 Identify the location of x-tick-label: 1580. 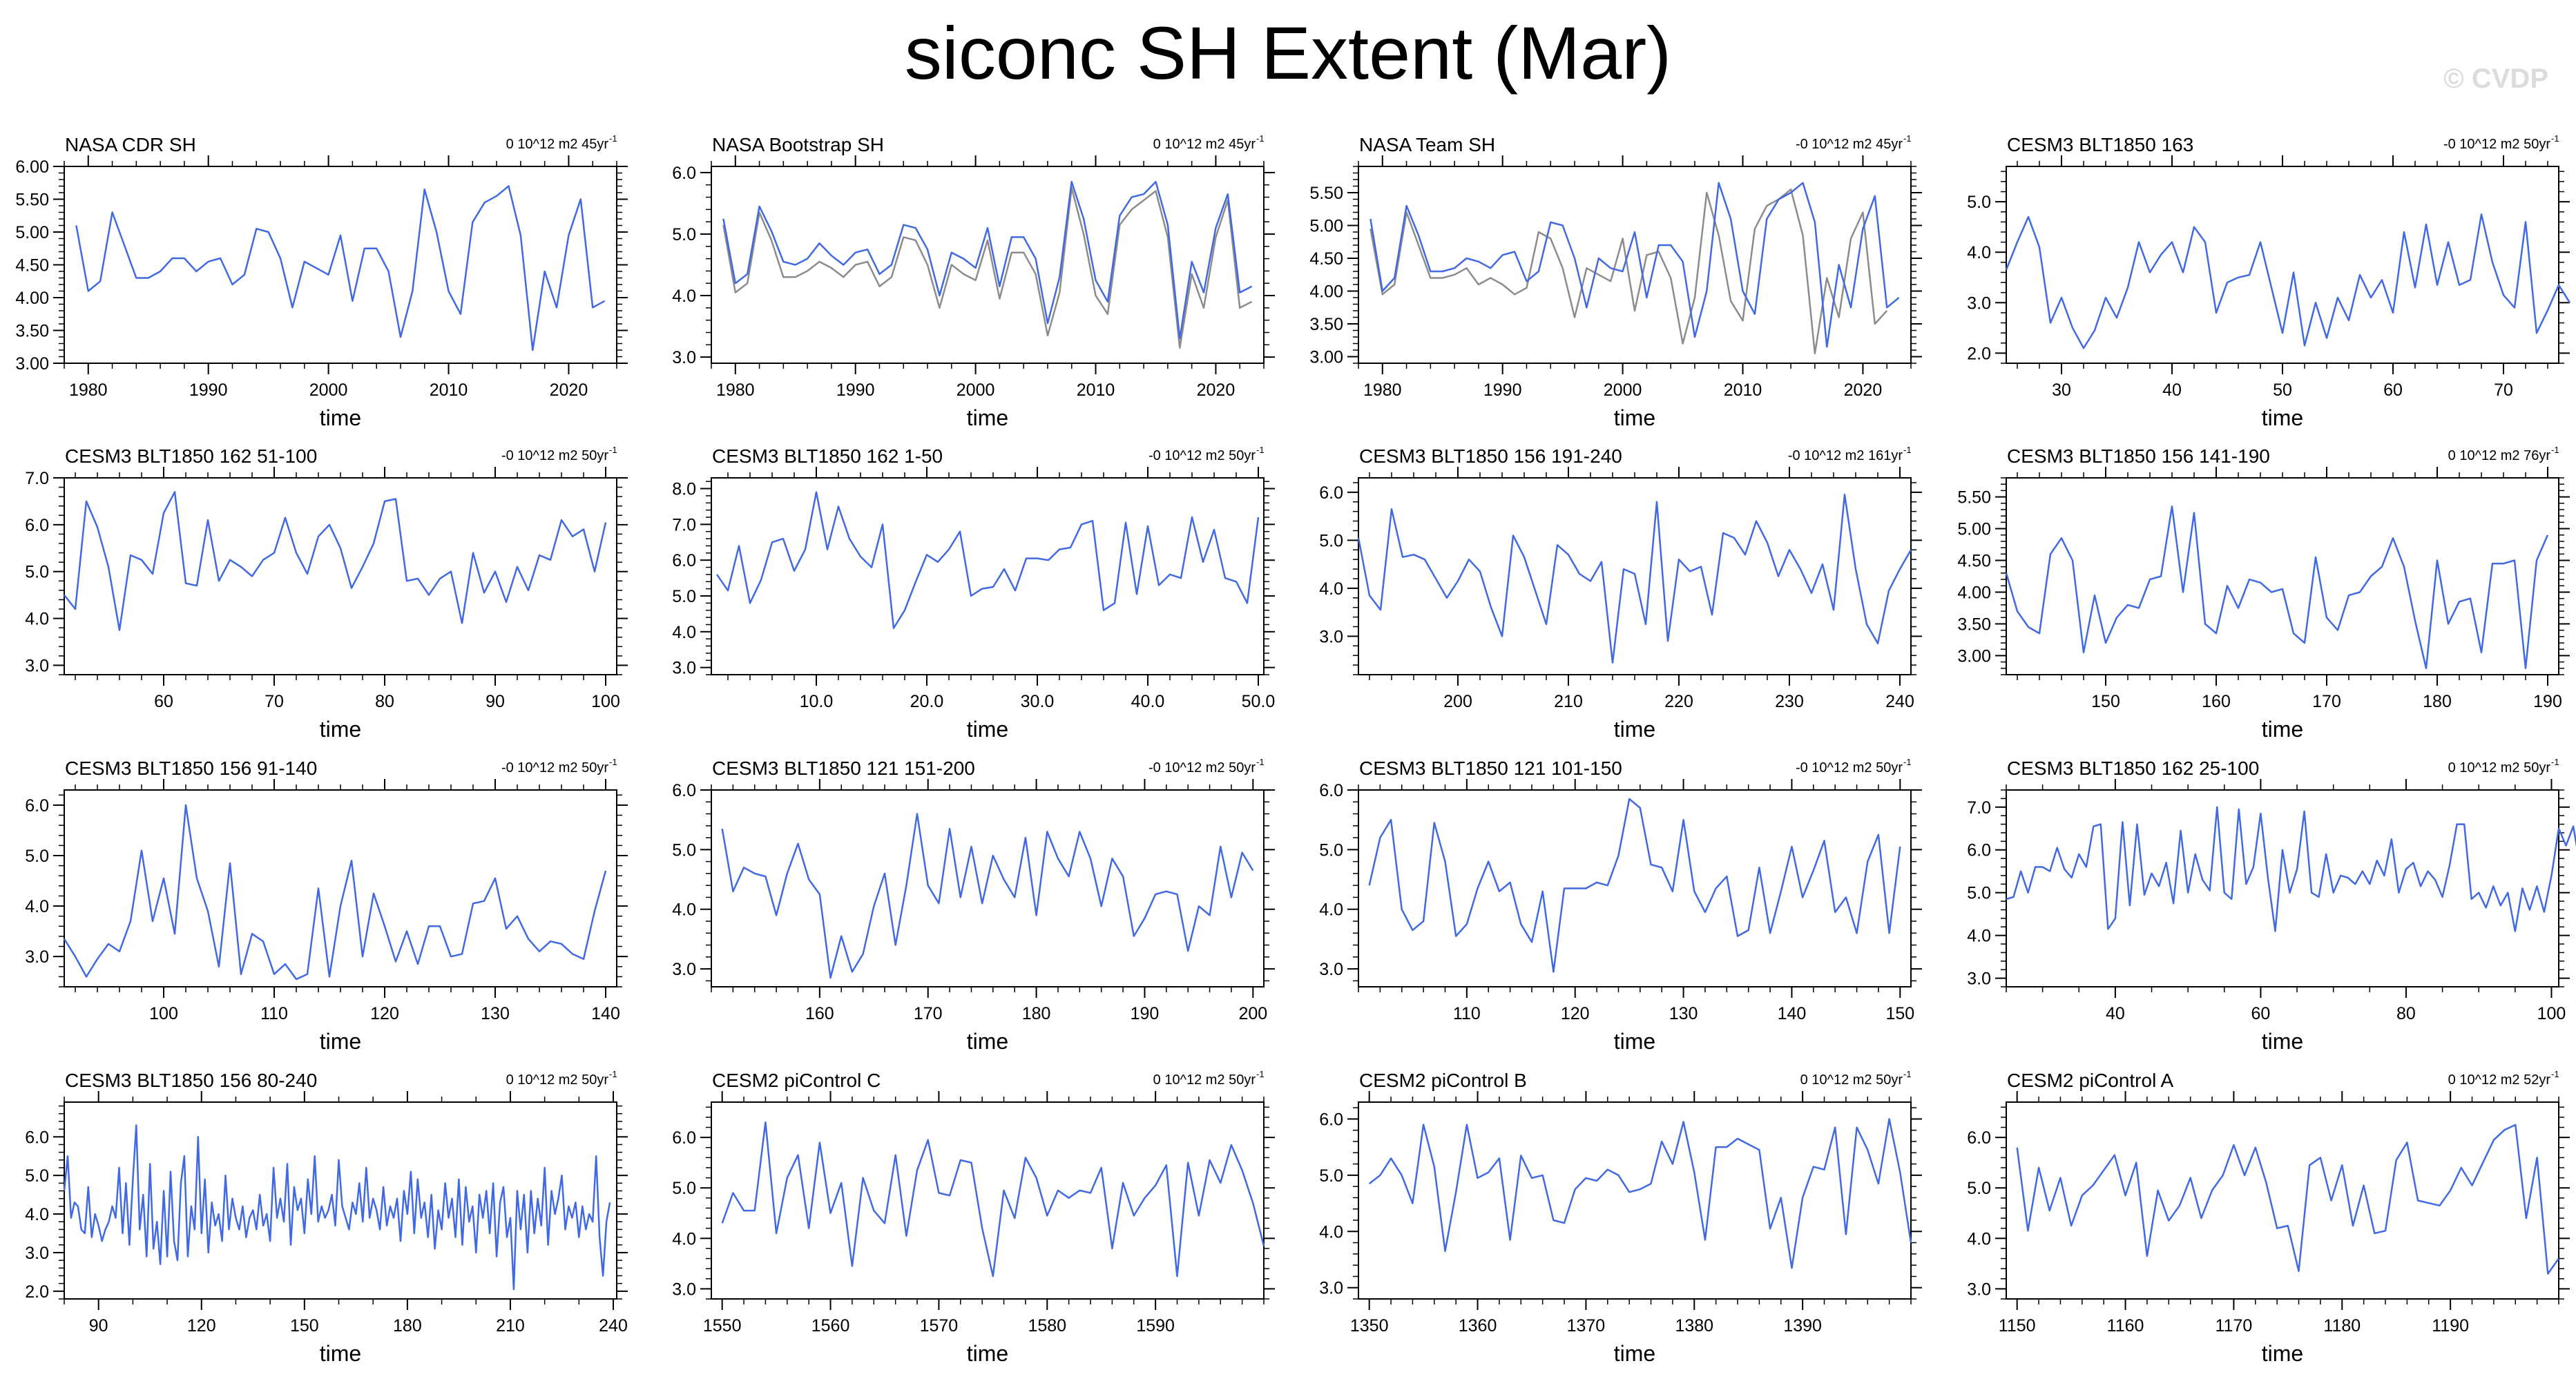
(1047, 1326).